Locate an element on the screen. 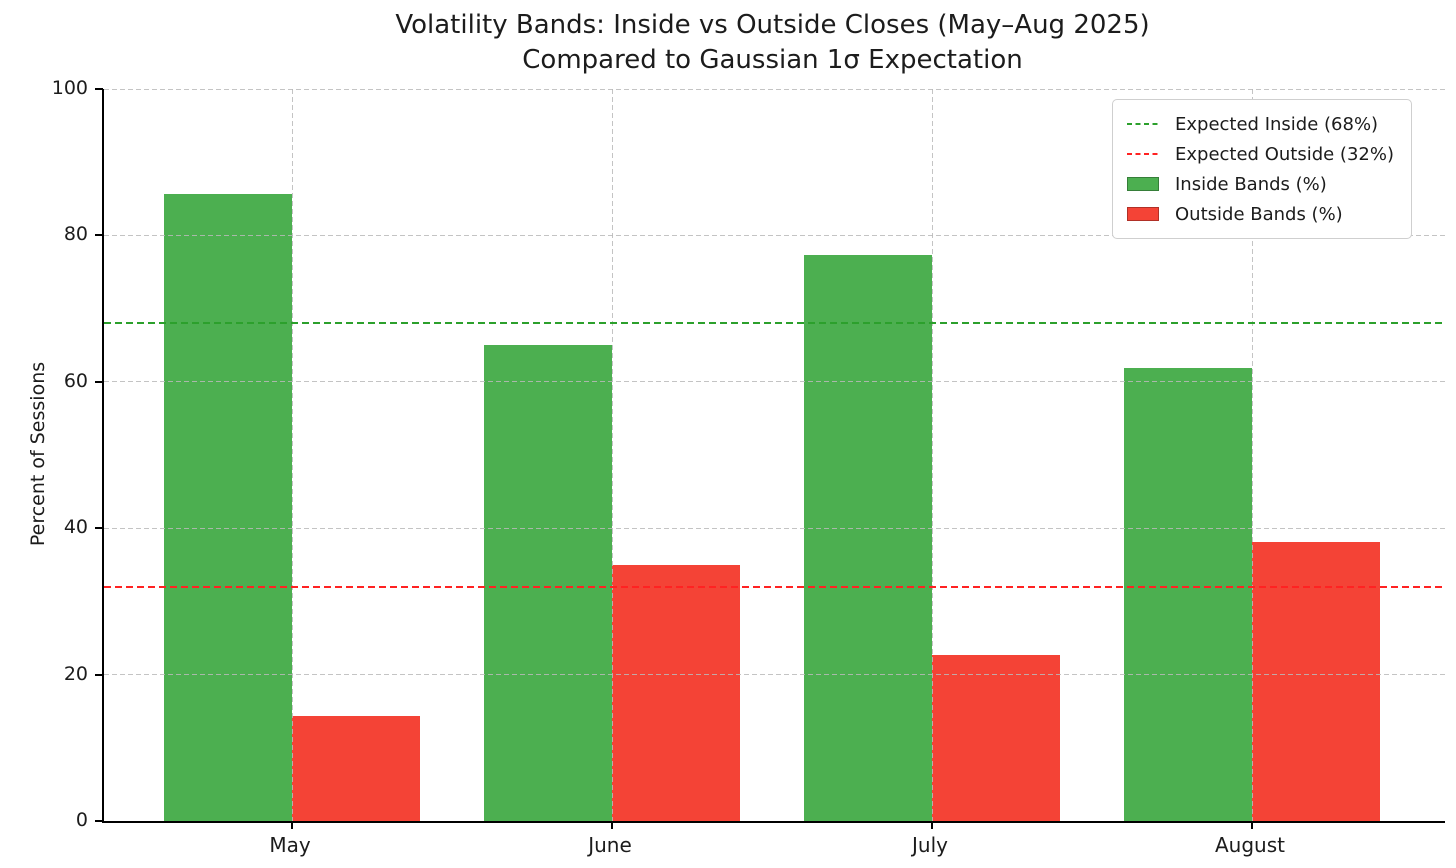 The height and width of the screenshot is (868, 1456). bar-july-outside is located at coordinates (996, 737).